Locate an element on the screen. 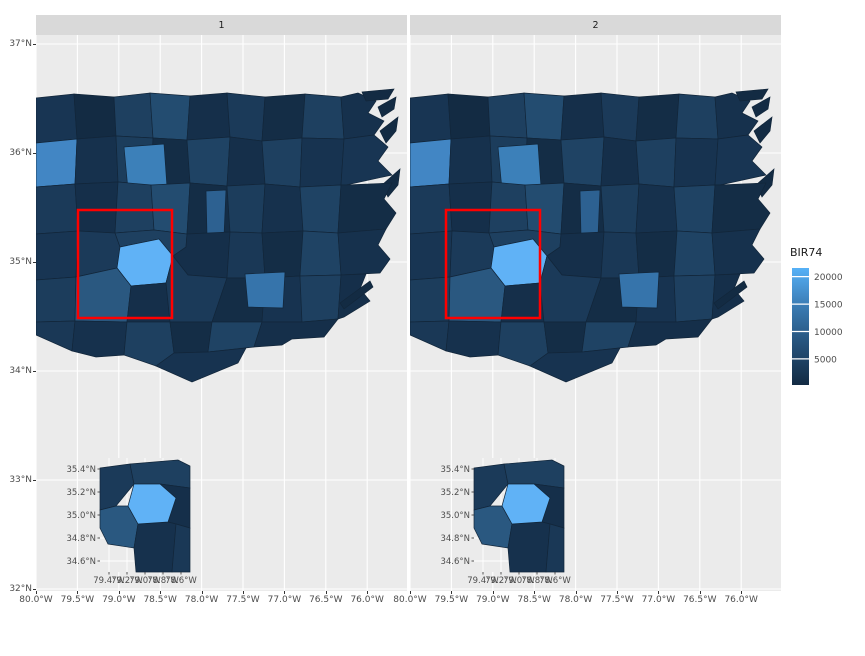  legend-tick-label: 15000 is located at coordinates (828, 306).